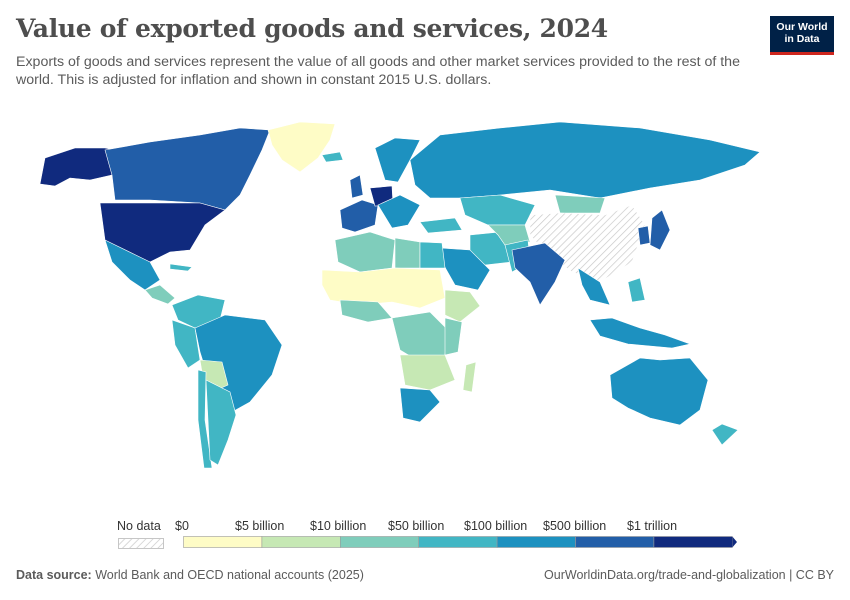  I want to click on region-mongolia, so click(580, 204).